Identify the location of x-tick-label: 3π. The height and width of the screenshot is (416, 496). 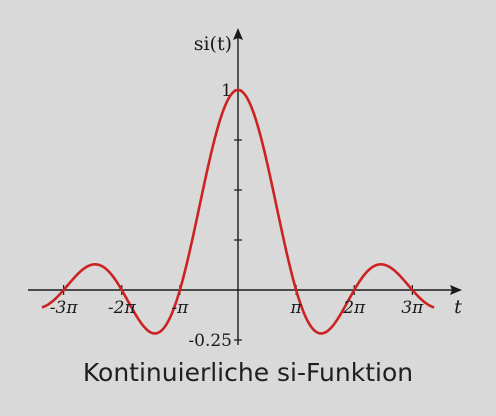
(412, 308).